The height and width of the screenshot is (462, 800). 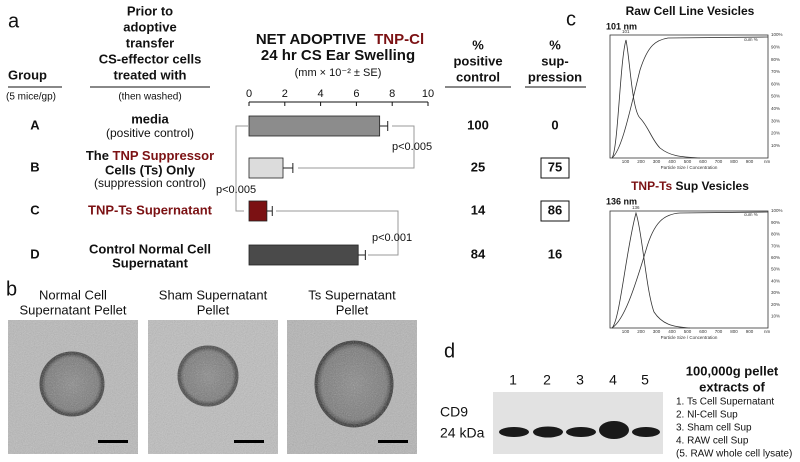 I want to click on suppression-value: 86, so click(x=555, y=209).